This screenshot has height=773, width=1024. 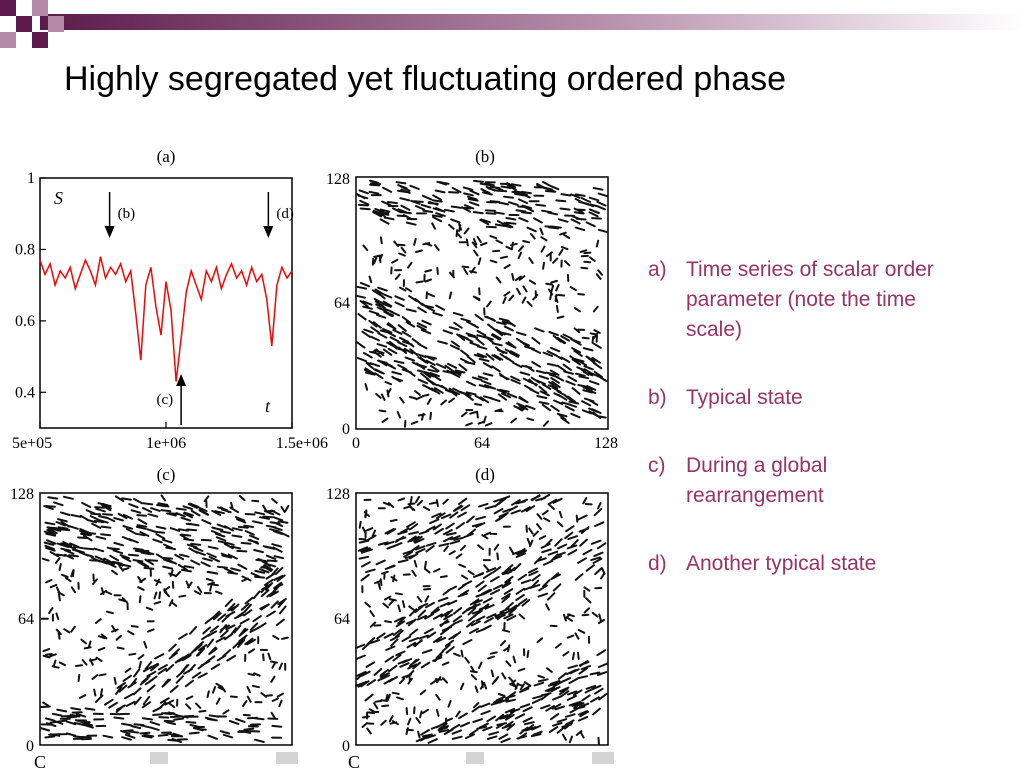 What do you see at coordinates (58, 198) in the screenshot?
I see `y-axis-label: S` at bounding box center [58, 198].